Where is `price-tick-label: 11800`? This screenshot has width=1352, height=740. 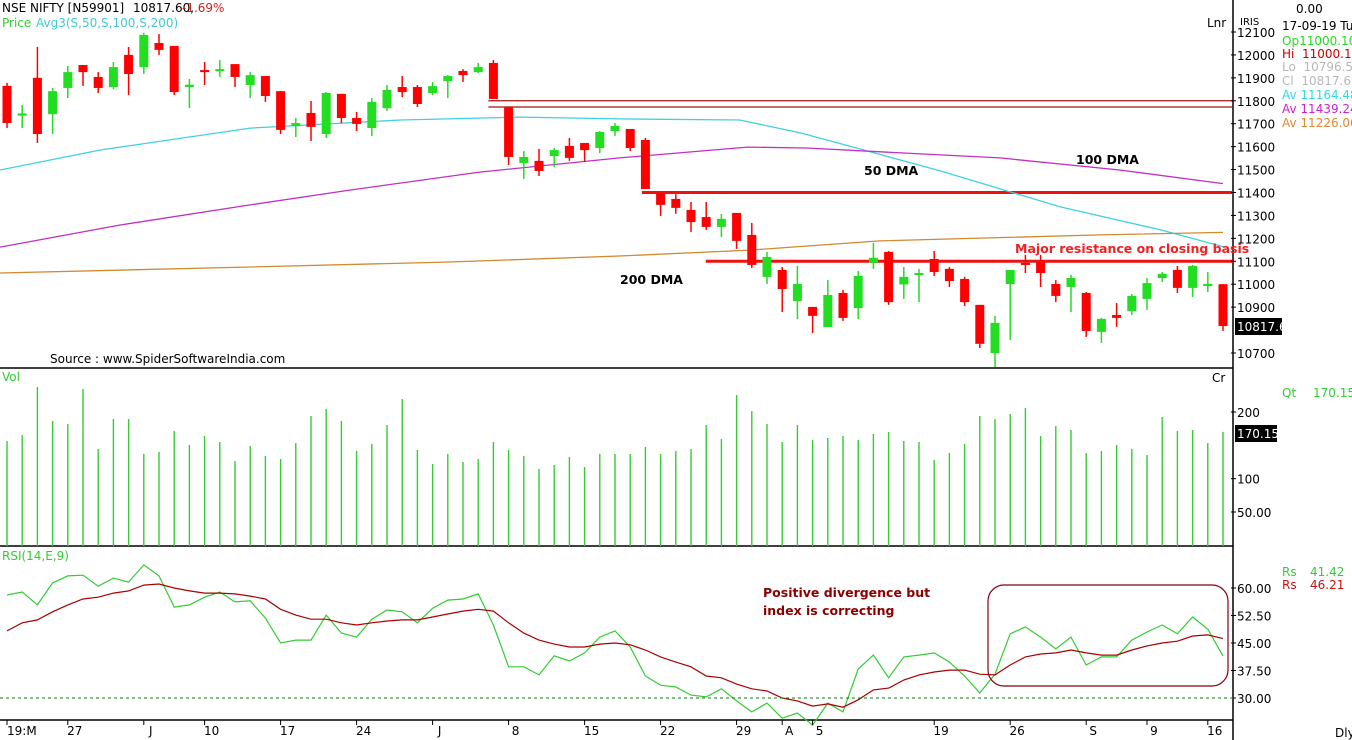 price-tick-label: 11800 is located at coordinates (1256, 102).